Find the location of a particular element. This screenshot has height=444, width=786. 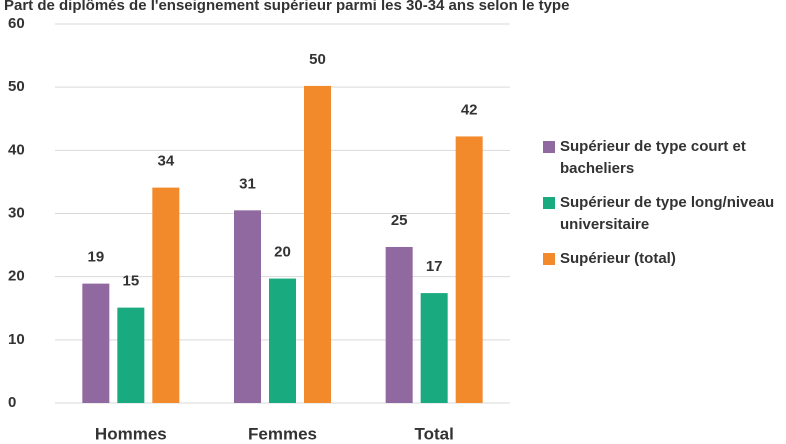

data-label: 31 is located at coordinates (247, 183).